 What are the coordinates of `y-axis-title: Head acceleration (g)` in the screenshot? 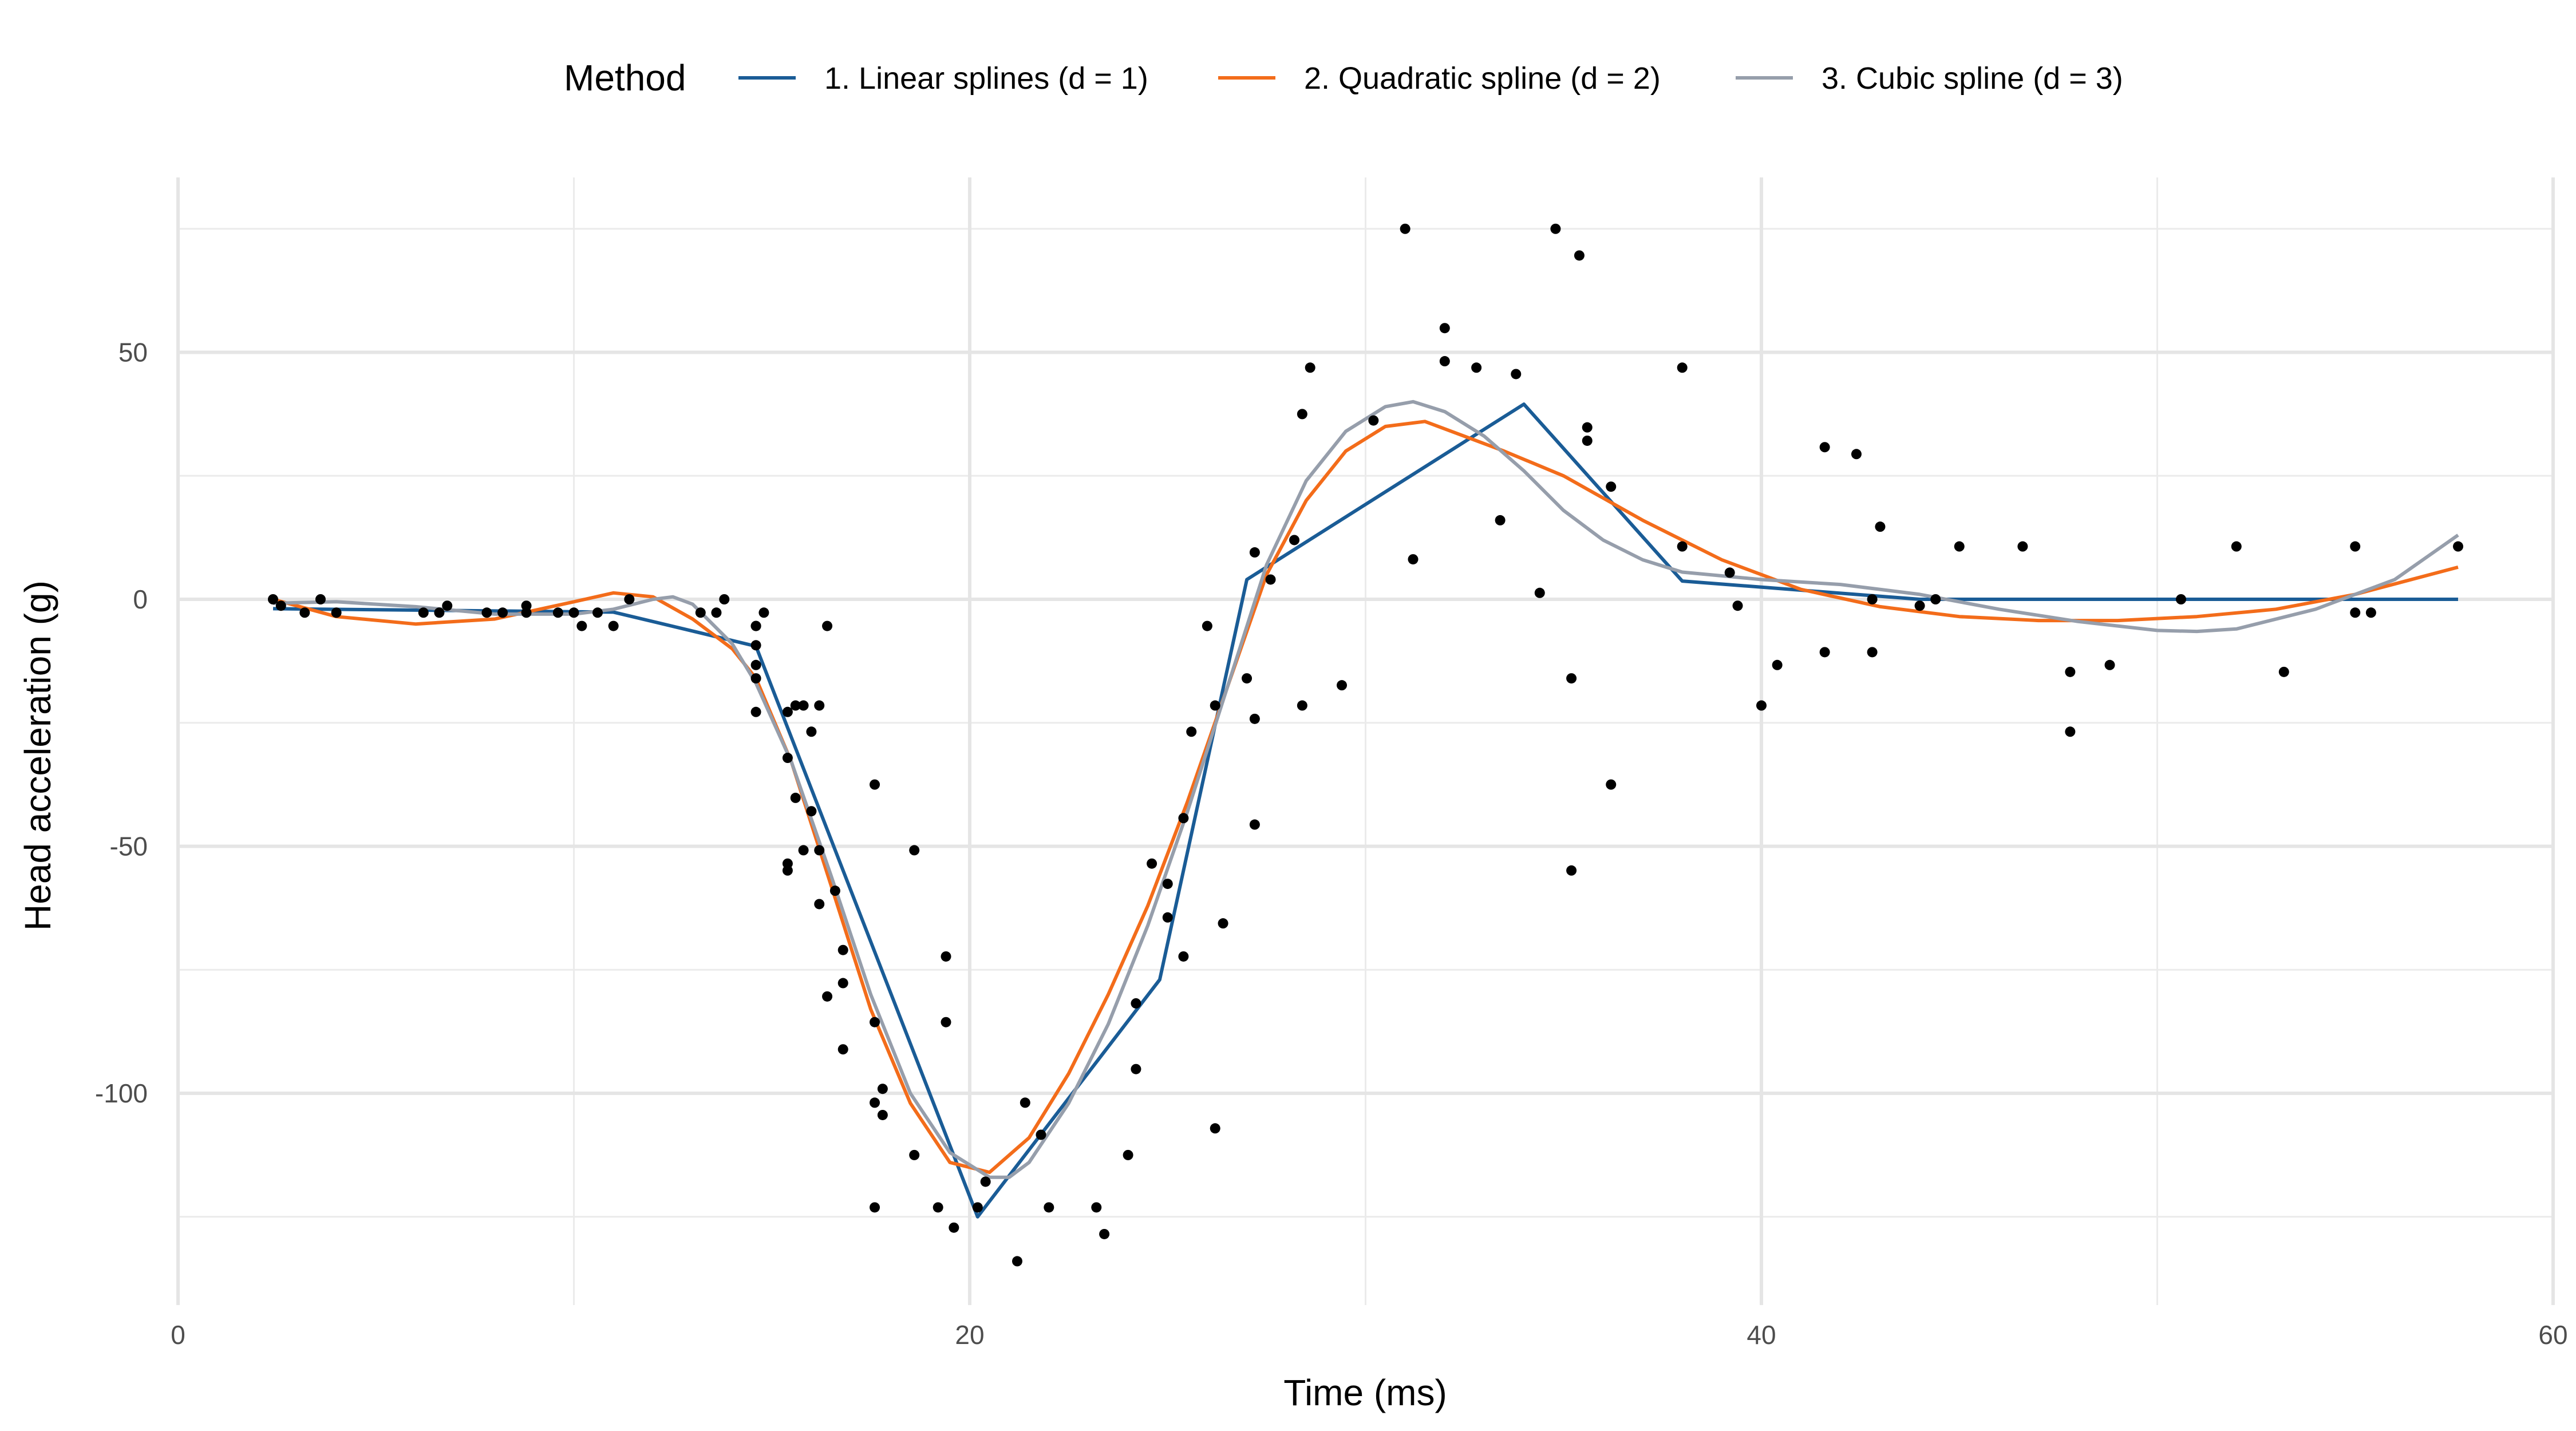 It's located at (37, 755).